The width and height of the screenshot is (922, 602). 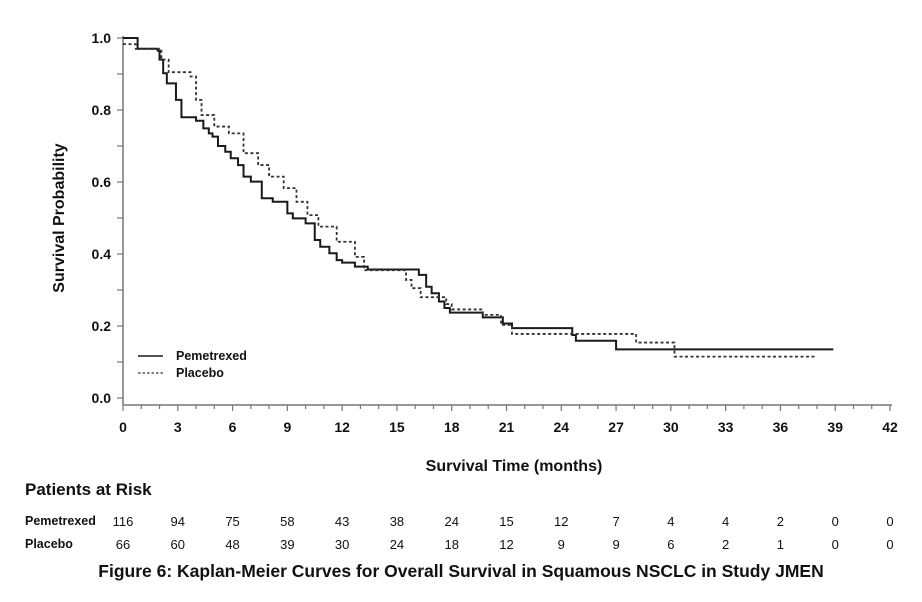 What do you see at coordinates (59, 218) in the screenshot?
I see `y-axis-label: Survival Probability` at bounding box center [59, 218].